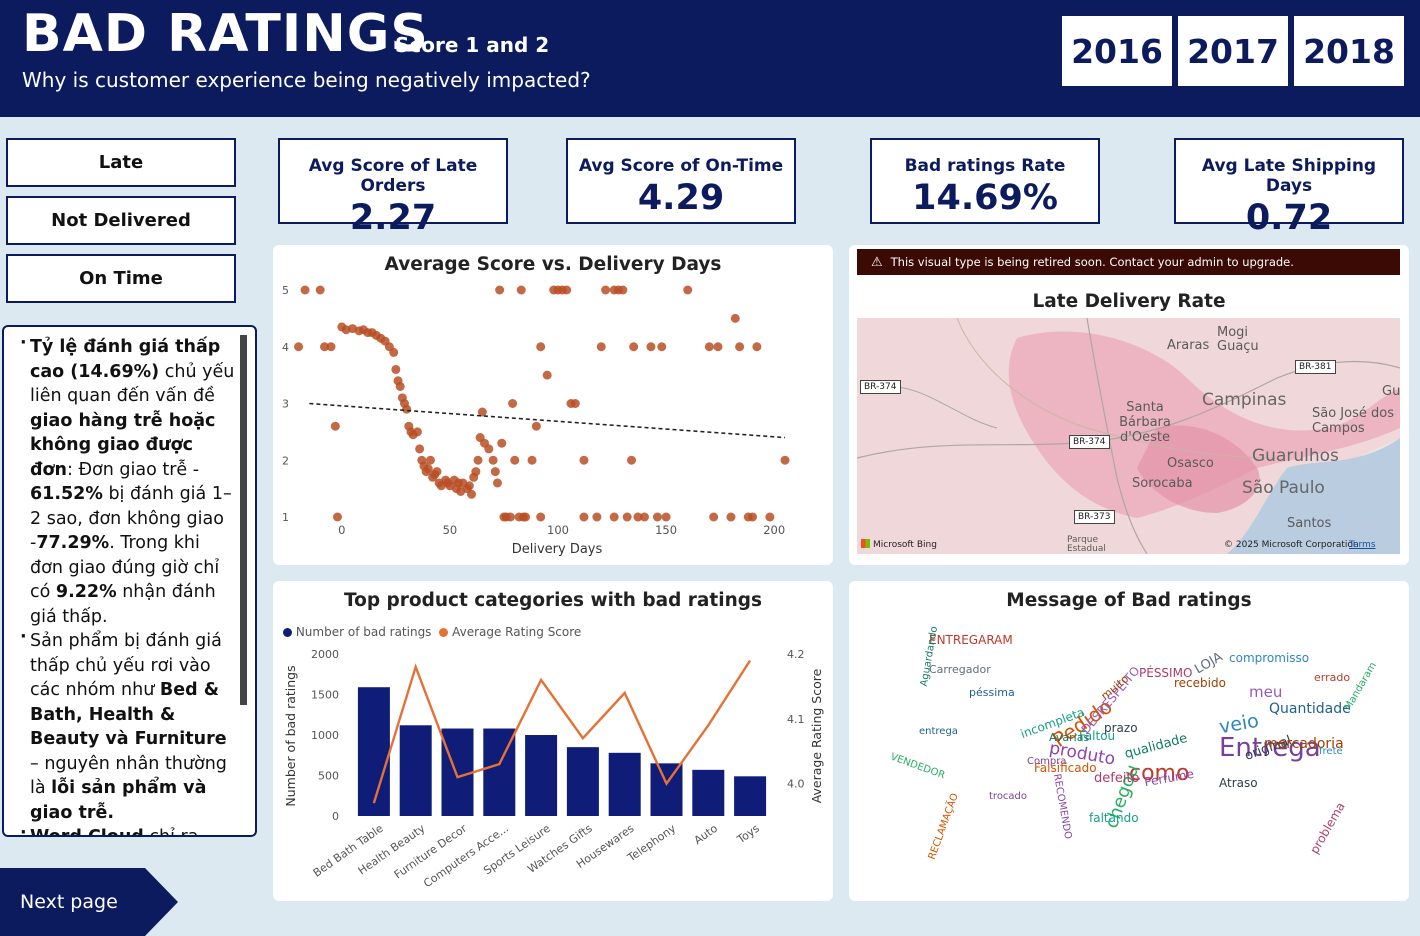 This screenshot has height=936, width=1420. I want to click on wordcloud-word: prazo, so click(1121, 728).